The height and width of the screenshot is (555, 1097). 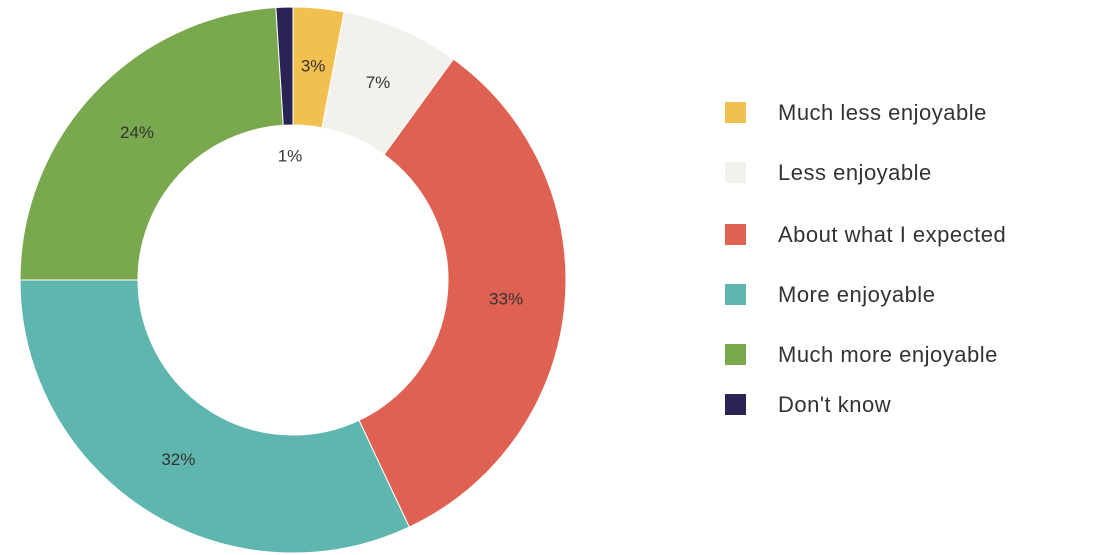 I want to click on legend-label: About what I expected, so click(x=892, y=234).